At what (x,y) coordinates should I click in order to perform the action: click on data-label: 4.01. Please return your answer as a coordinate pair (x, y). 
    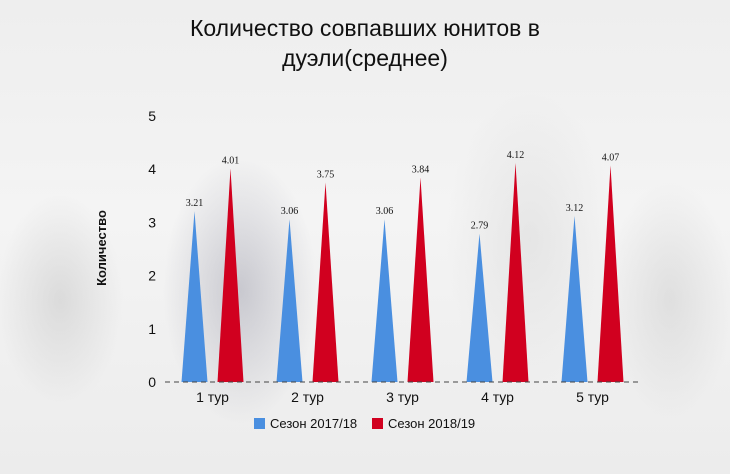
    Looking at the image, I should click on (231, 161).